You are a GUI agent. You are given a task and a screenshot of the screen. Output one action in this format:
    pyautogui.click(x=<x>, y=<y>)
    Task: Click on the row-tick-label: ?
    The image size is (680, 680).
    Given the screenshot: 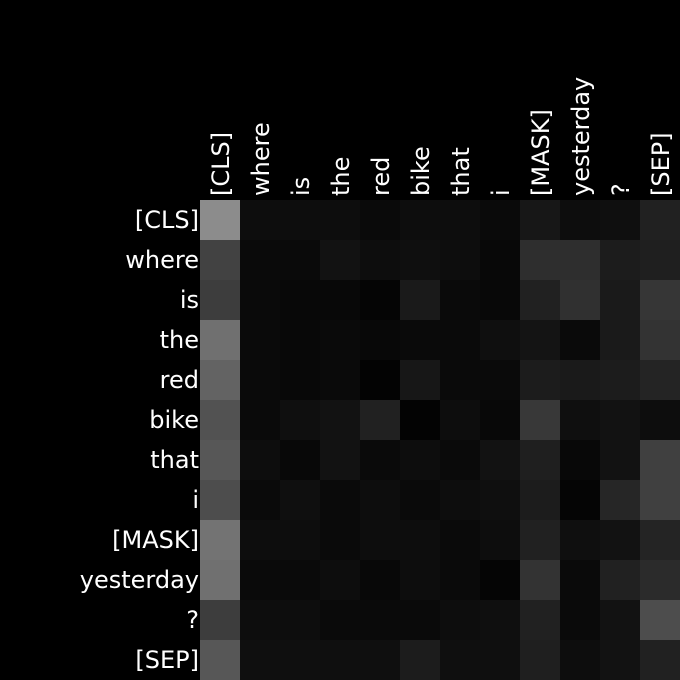 What is the action you would take?
    pyautogui.click(x=192, y=620)
    